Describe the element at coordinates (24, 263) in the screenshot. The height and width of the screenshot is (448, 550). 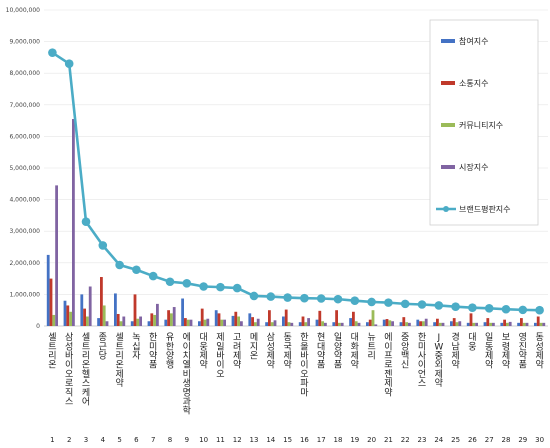
I see `y-tick-label: 2,000,000` at that location.